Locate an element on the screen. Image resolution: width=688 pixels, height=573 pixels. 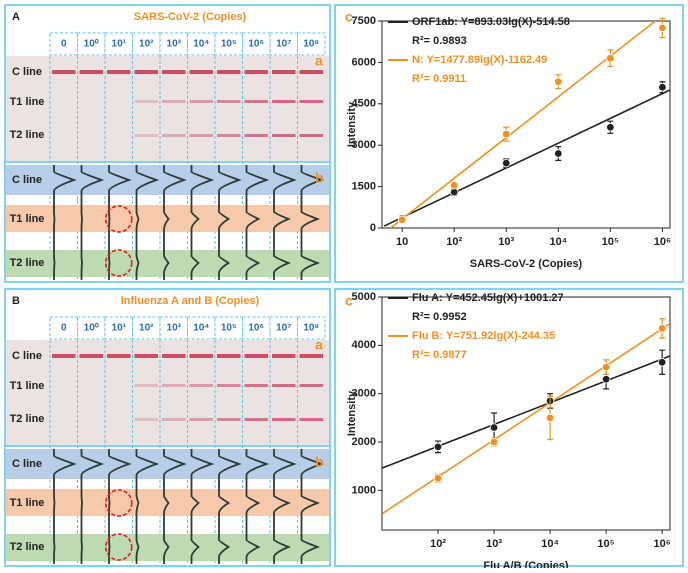
column-label: 10¹ is located at coordinates (119, 328).